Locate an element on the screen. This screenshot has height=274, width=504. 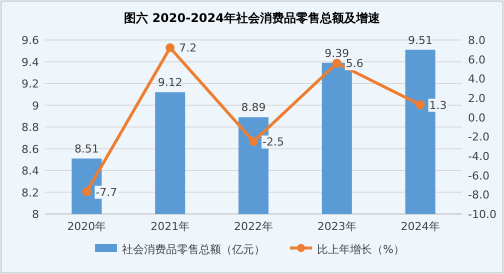
y-tick-label: 8.6 is located at coordinates (30, 149).